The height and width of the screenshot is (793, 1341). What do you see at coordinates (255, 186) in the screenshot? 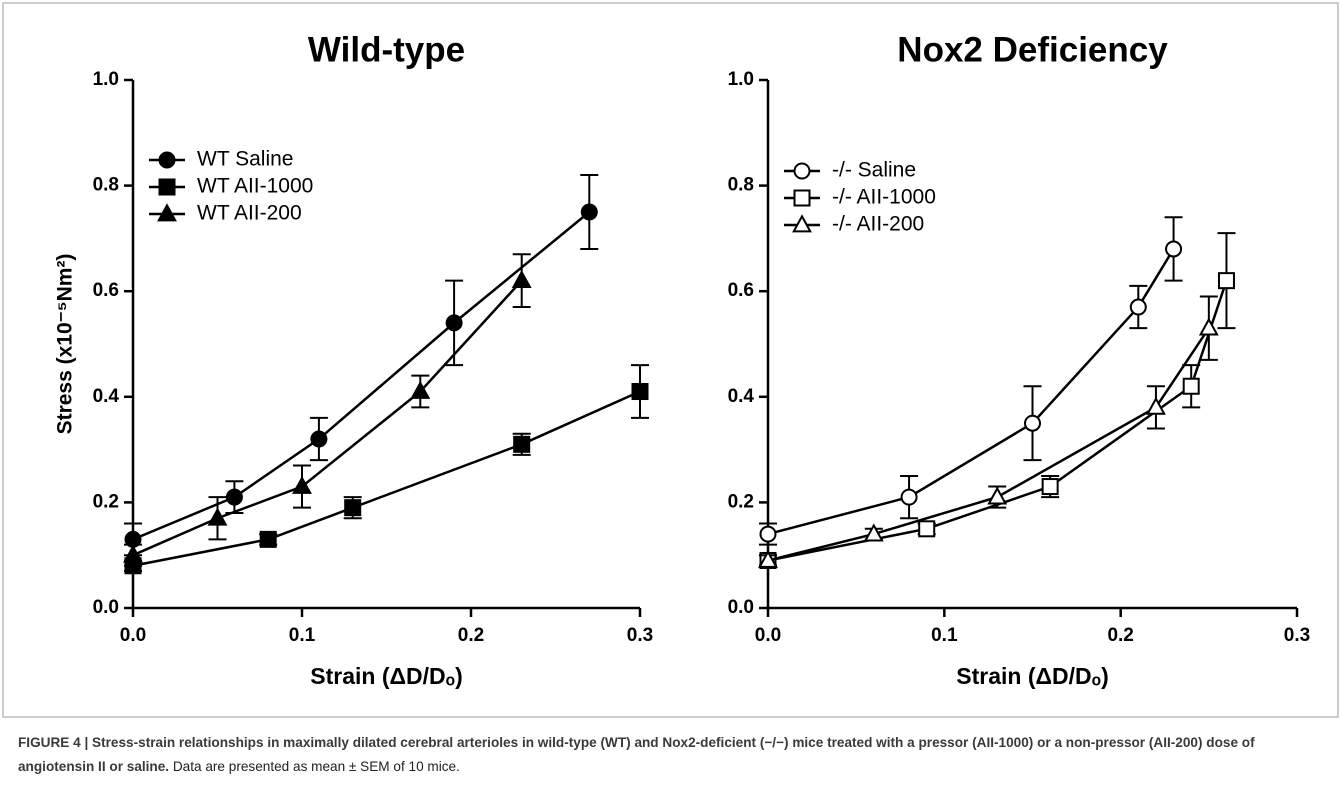
I see `legend-label: WT AII-1000` at bounding box center [255, 186].